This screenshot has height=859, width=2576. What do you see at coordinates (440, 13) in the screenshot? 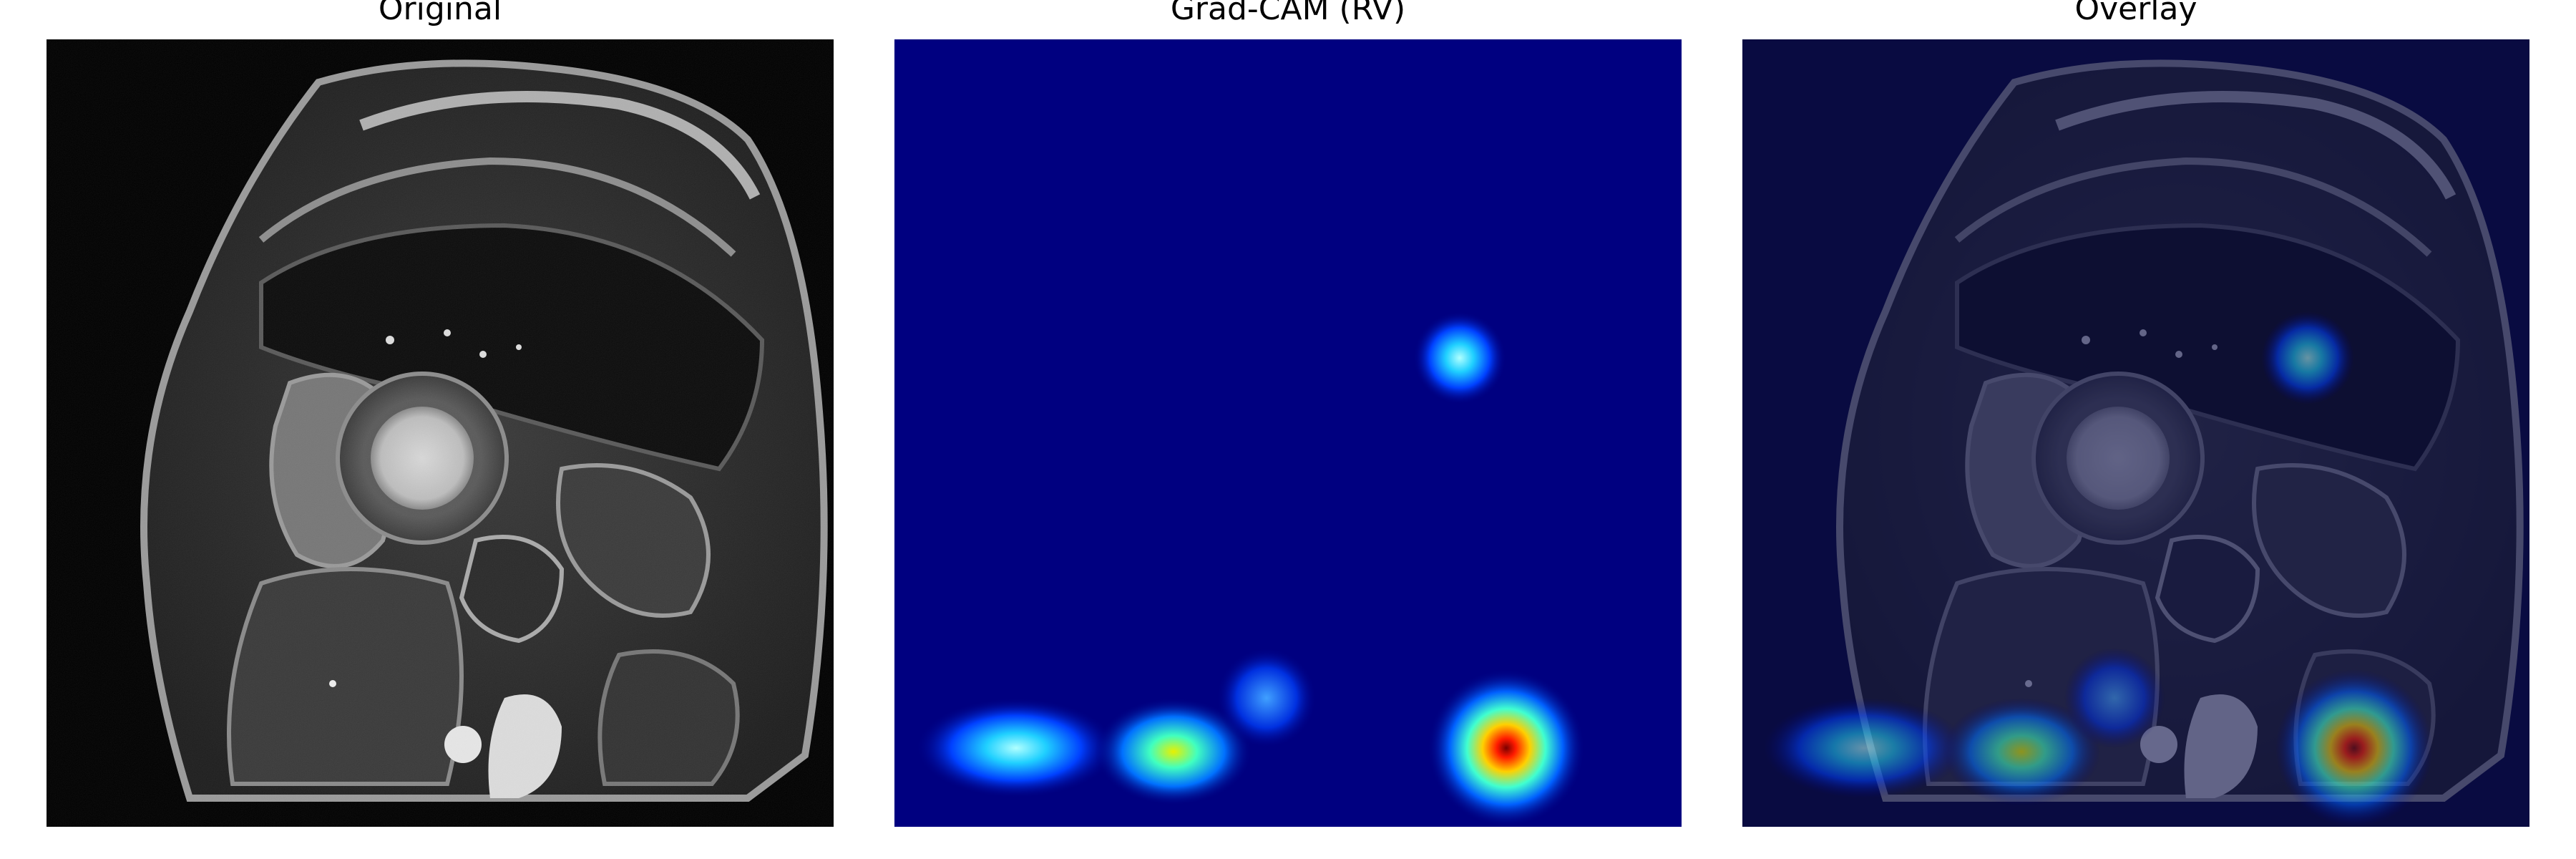
I see `panel-title-original: Original` at bounding box center [440, 13].